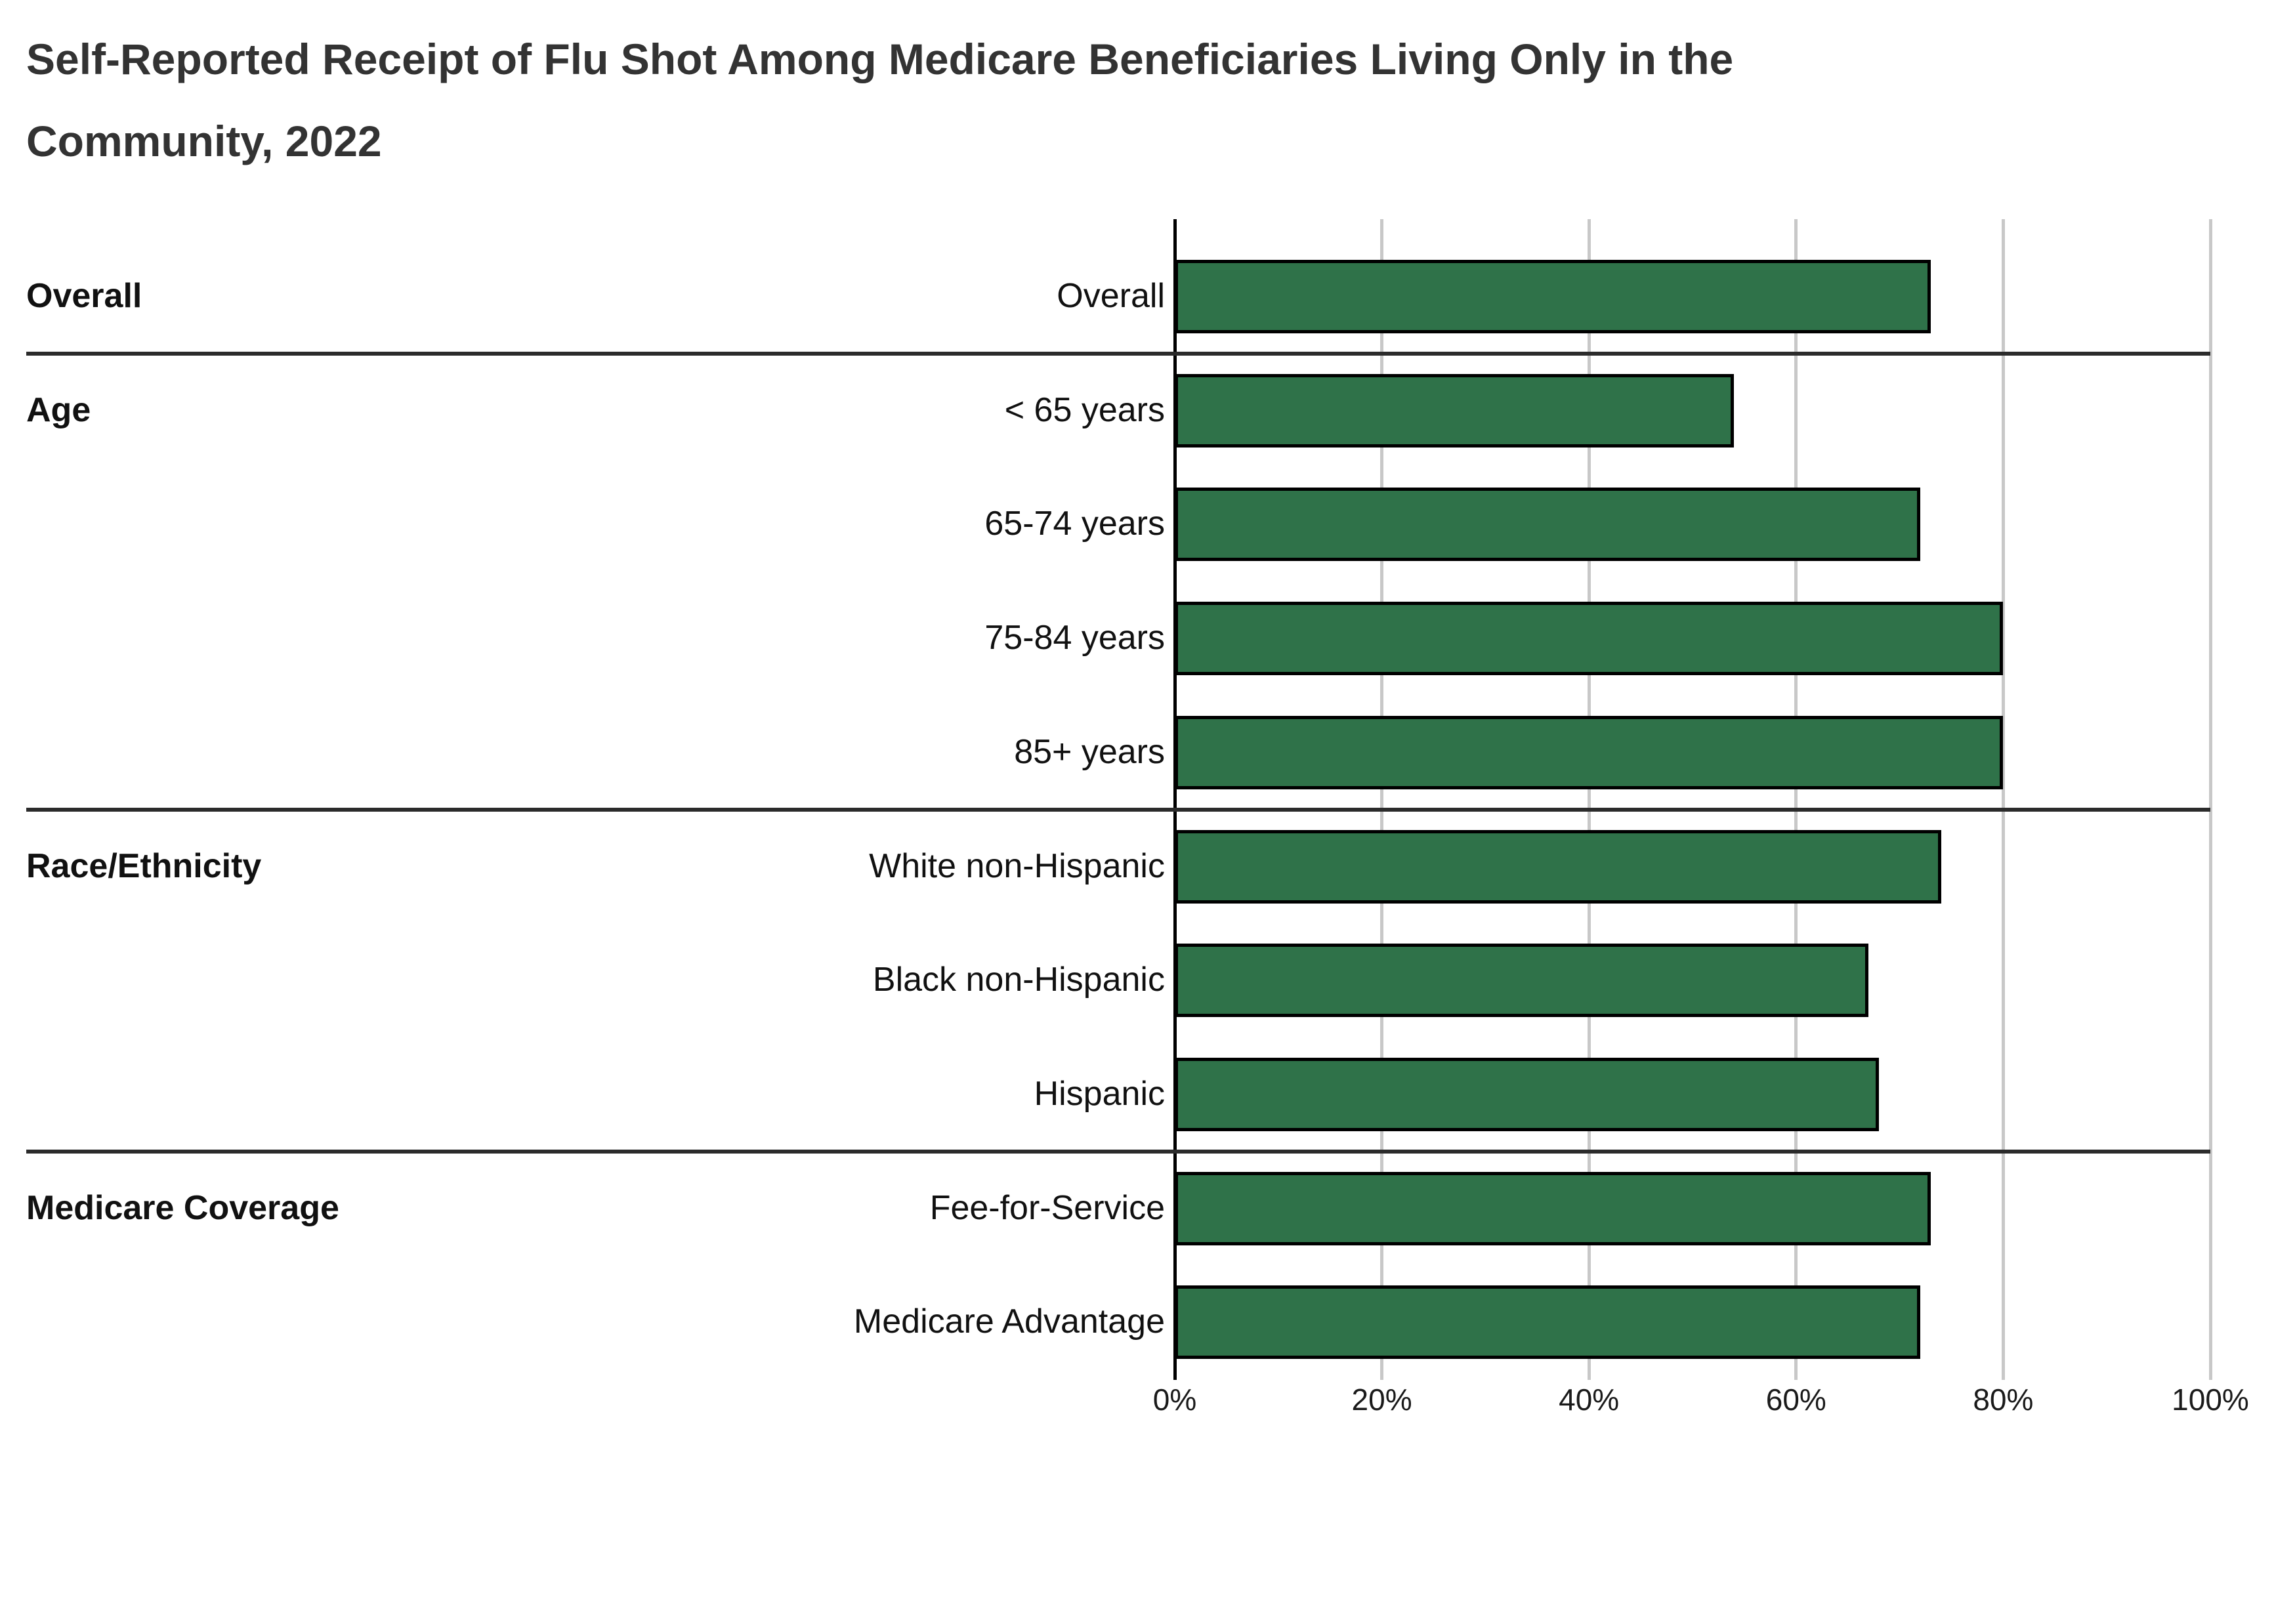 This screenshot has width=2274, height=1624. What do you see at coordinates (84, 296) in the screenshot?
I see `section-header-overall: Overall` at bounding box center [84, 296].